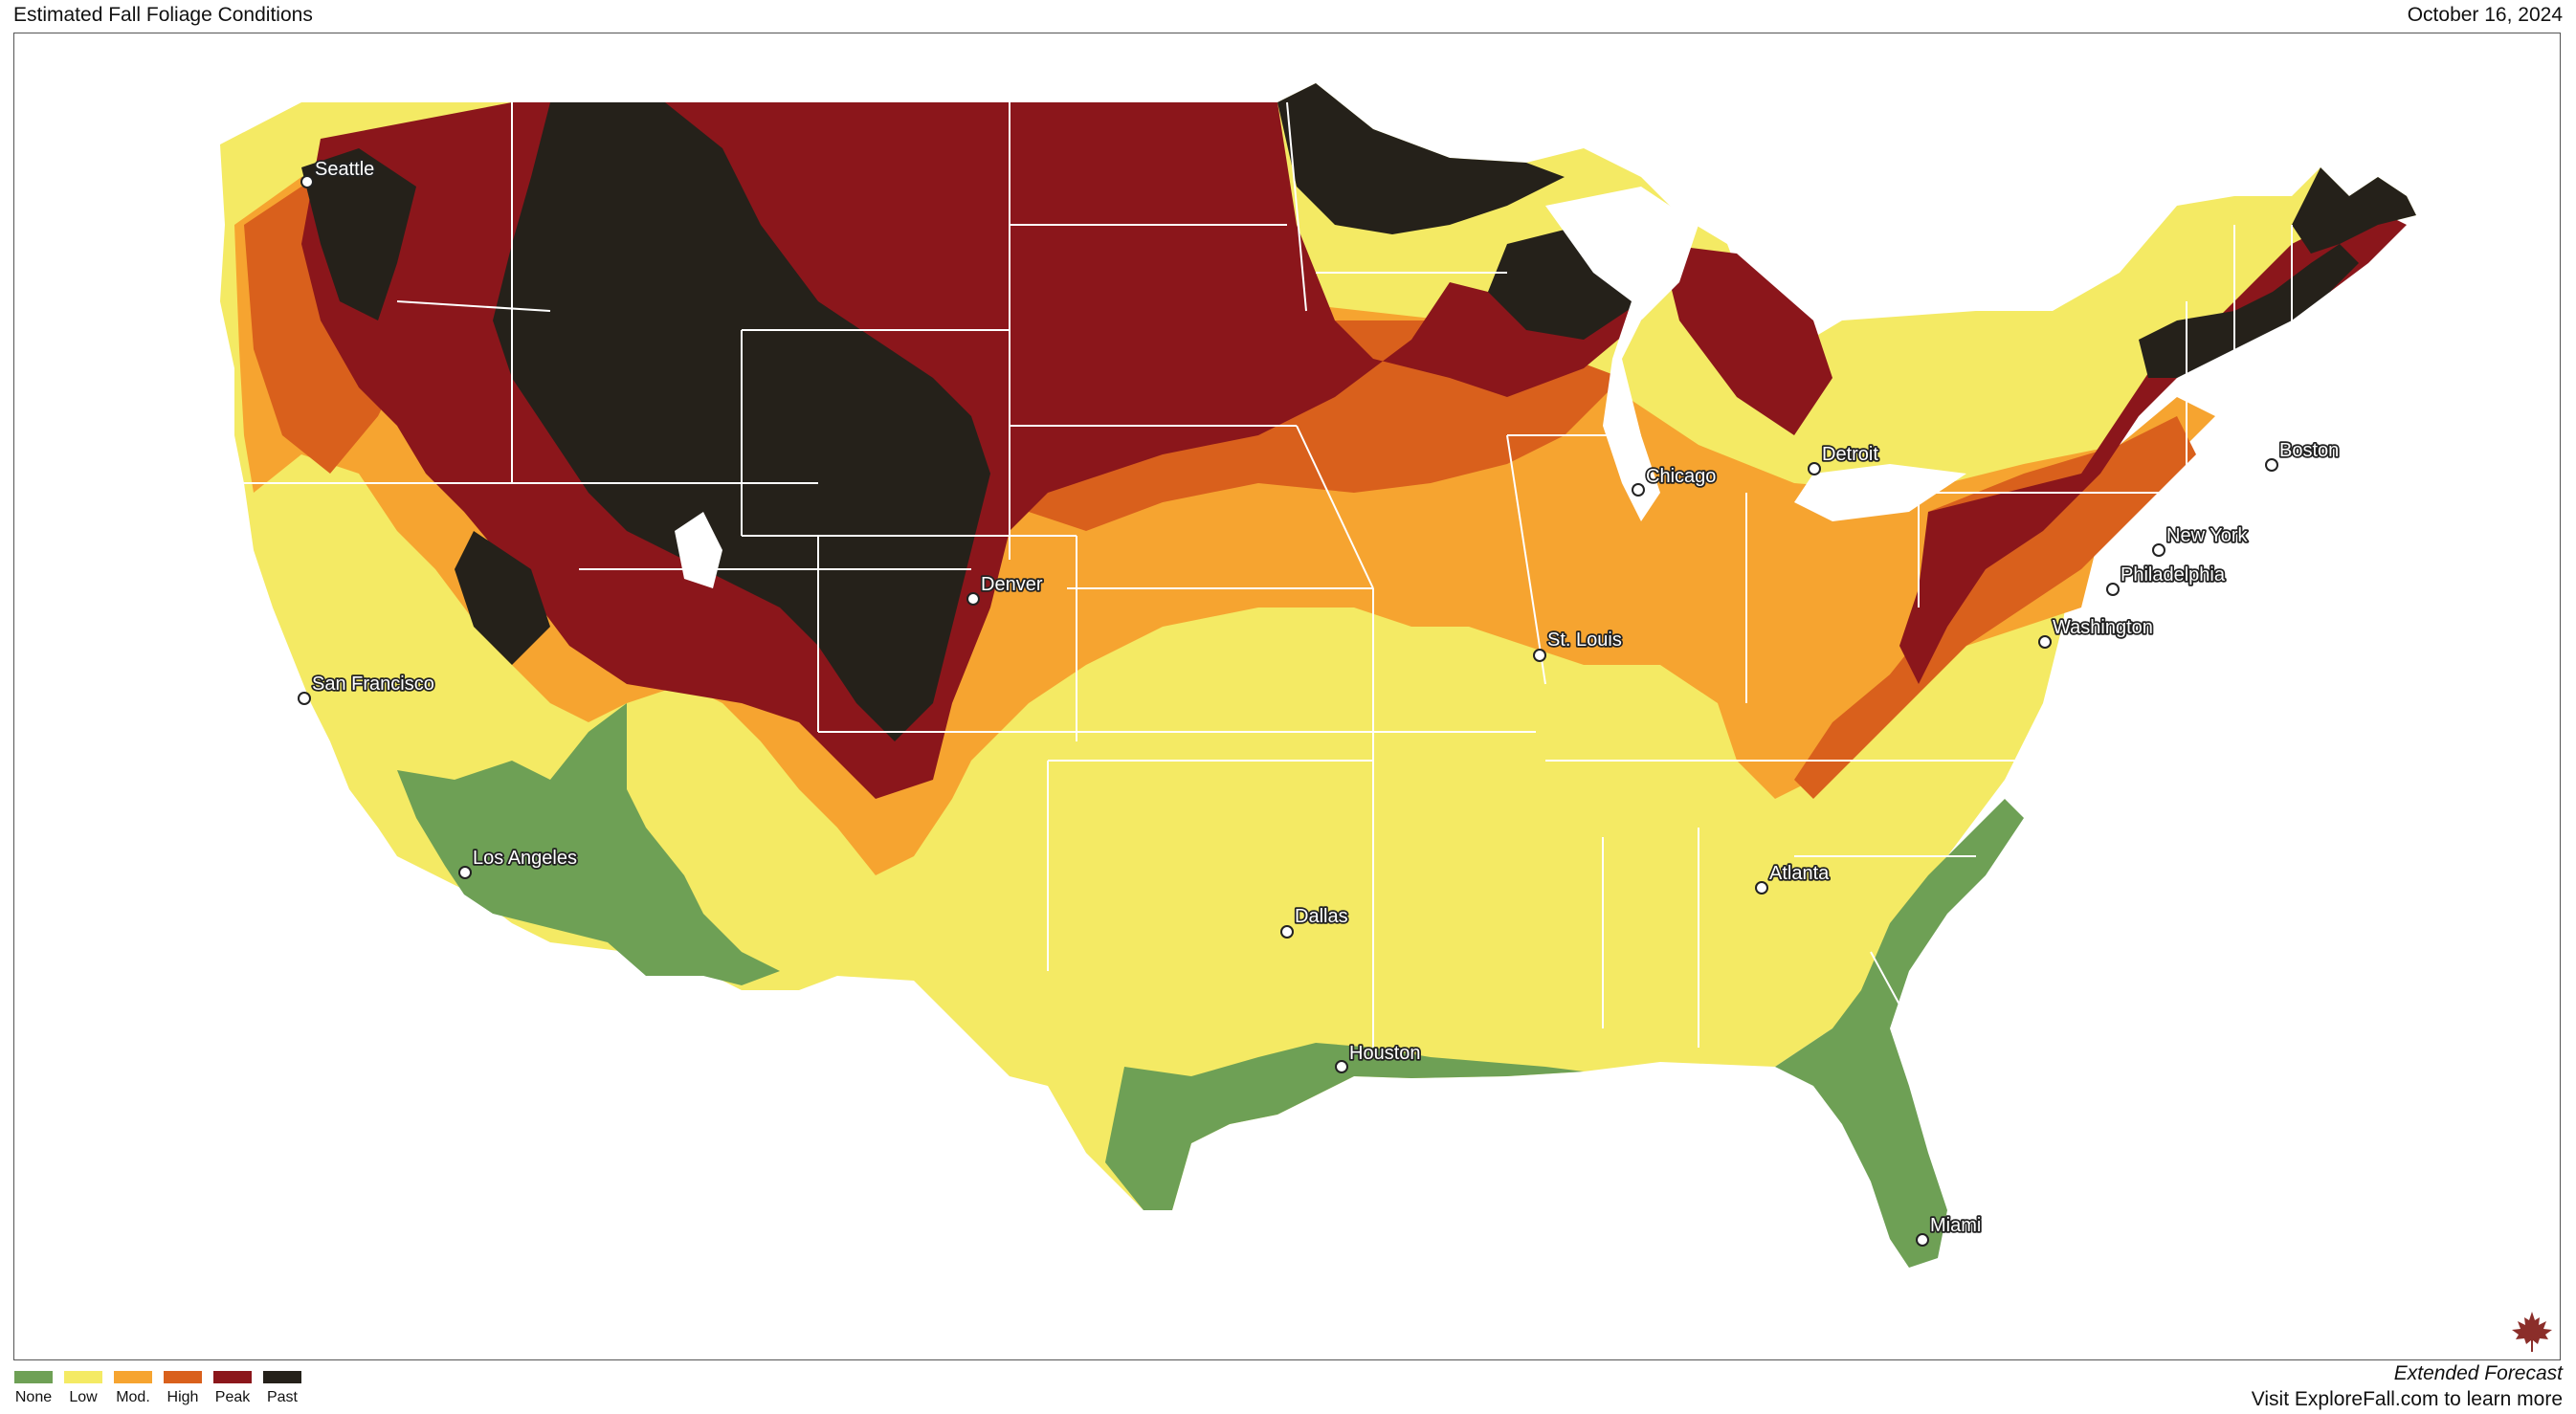 Image resolution: width=2576 pixels, height=1414 pixels. Describe the element at coordinates (282, 1397) in the screenshot. I see `legend-label: Past` at that location.